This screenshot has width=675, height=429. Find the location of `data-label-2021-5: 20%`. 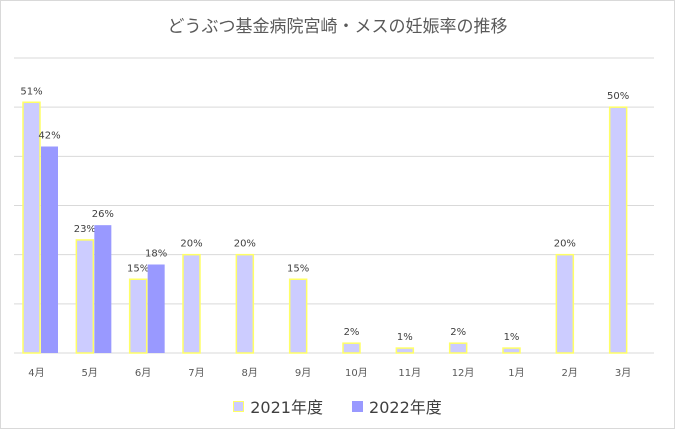

data-label-2021-5: 20% is located at coordinates (245, 244).